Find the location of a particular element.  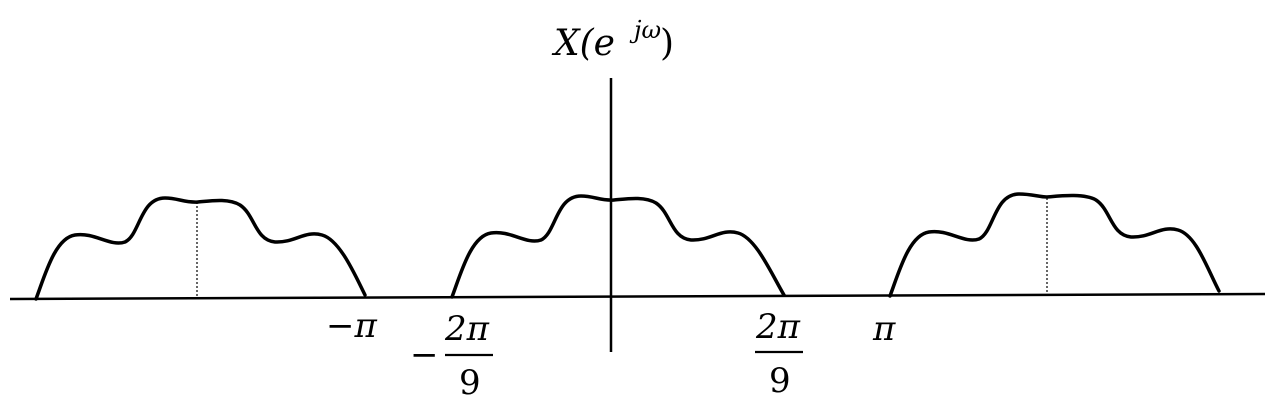

neg-fraction-numerator: 2π is located at coordinates (467, 329).